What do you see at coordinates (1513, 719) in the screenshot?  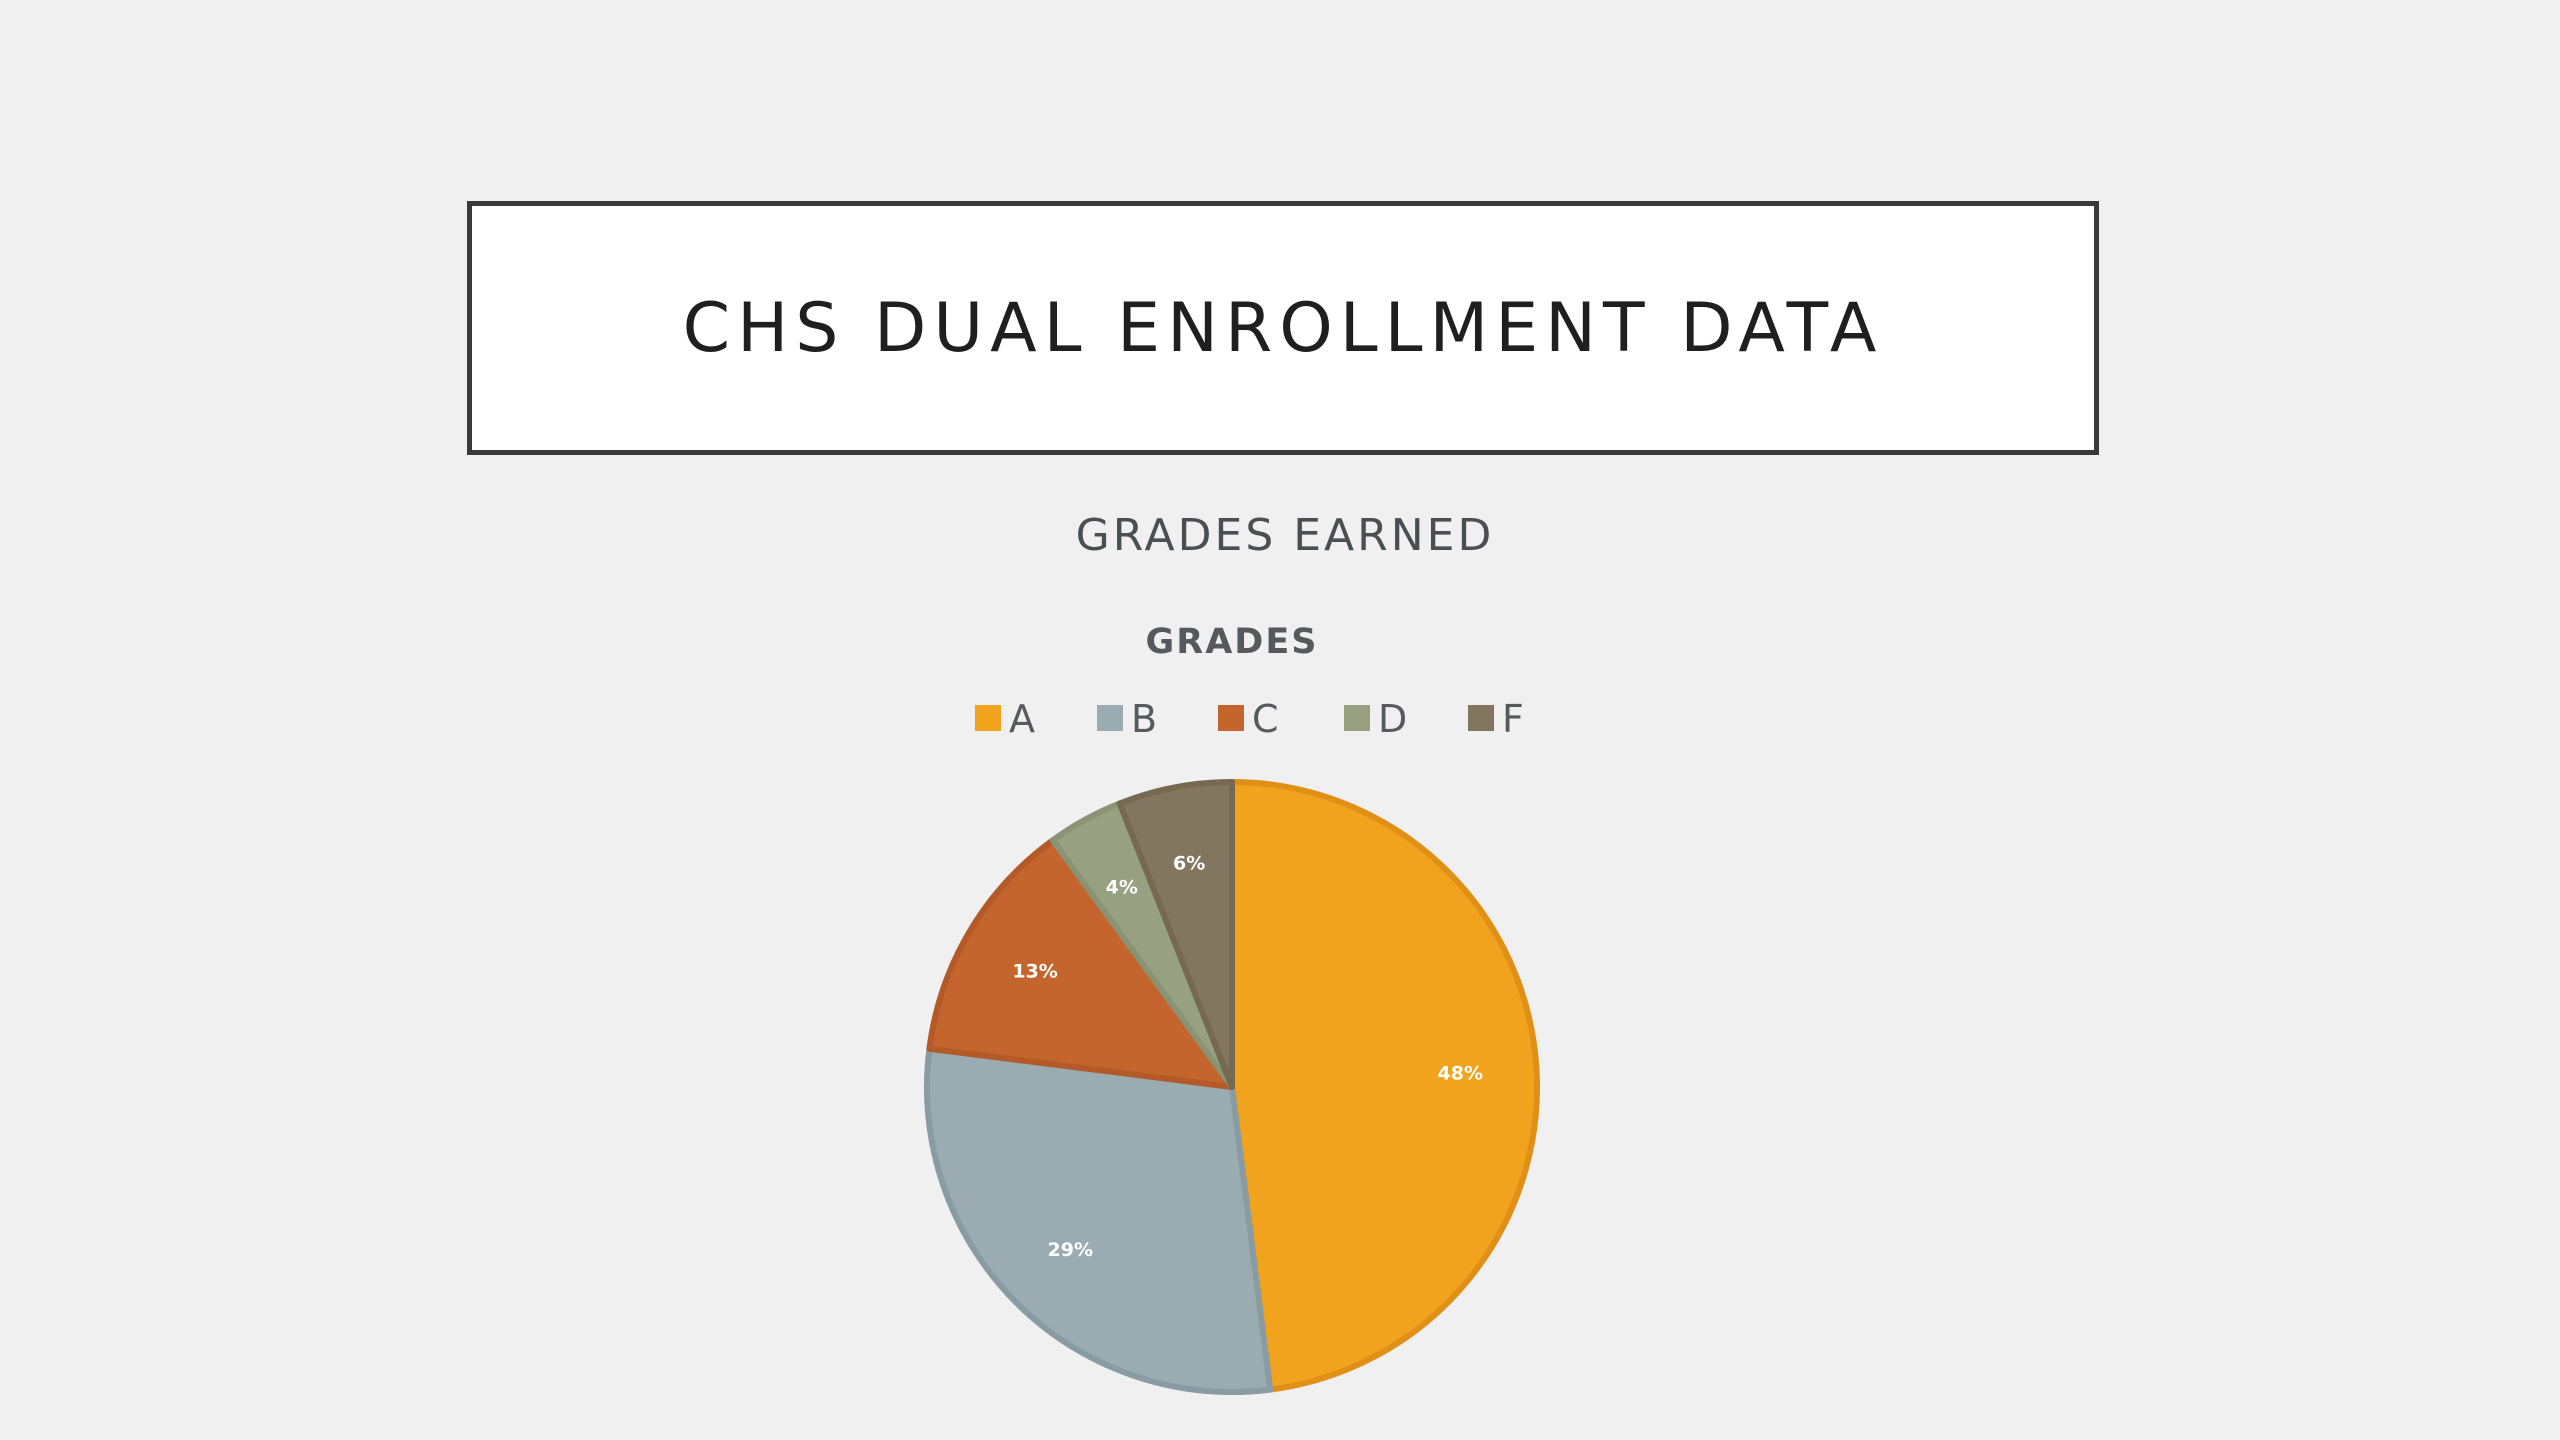 I see `legend-label-f: F` at bounding box center [1513, 719].